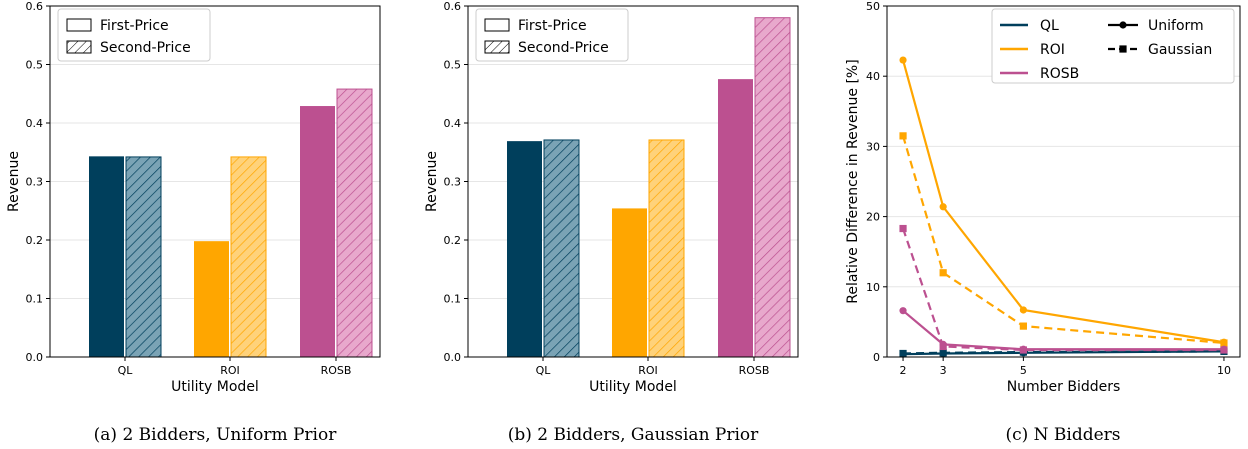 The image size is (1248, 449). I want to click on y-axis-label: Relative Difference in Revenue [%], so click(853, 181).